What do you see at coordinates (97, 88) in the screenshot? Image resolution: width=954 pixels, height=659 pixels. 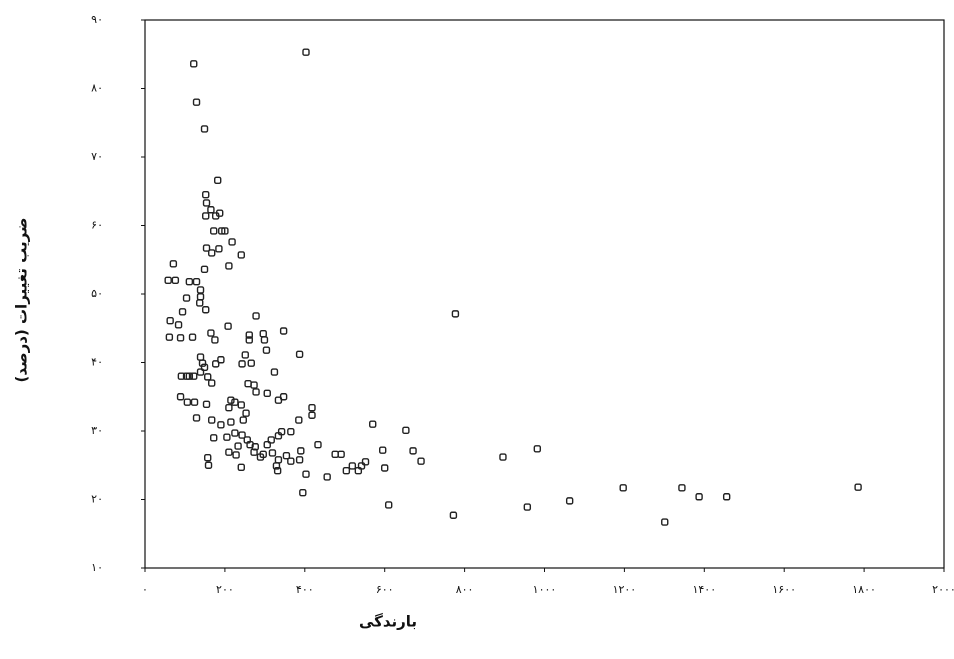 I see `y-tick-label: ۸۰` at bounding box center [97, 88].